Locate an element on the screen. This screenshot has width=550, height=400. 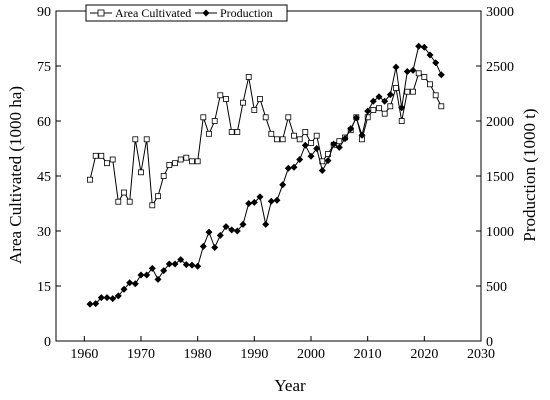
x-tick-label: 1980 is located at coordinates (198, 354).